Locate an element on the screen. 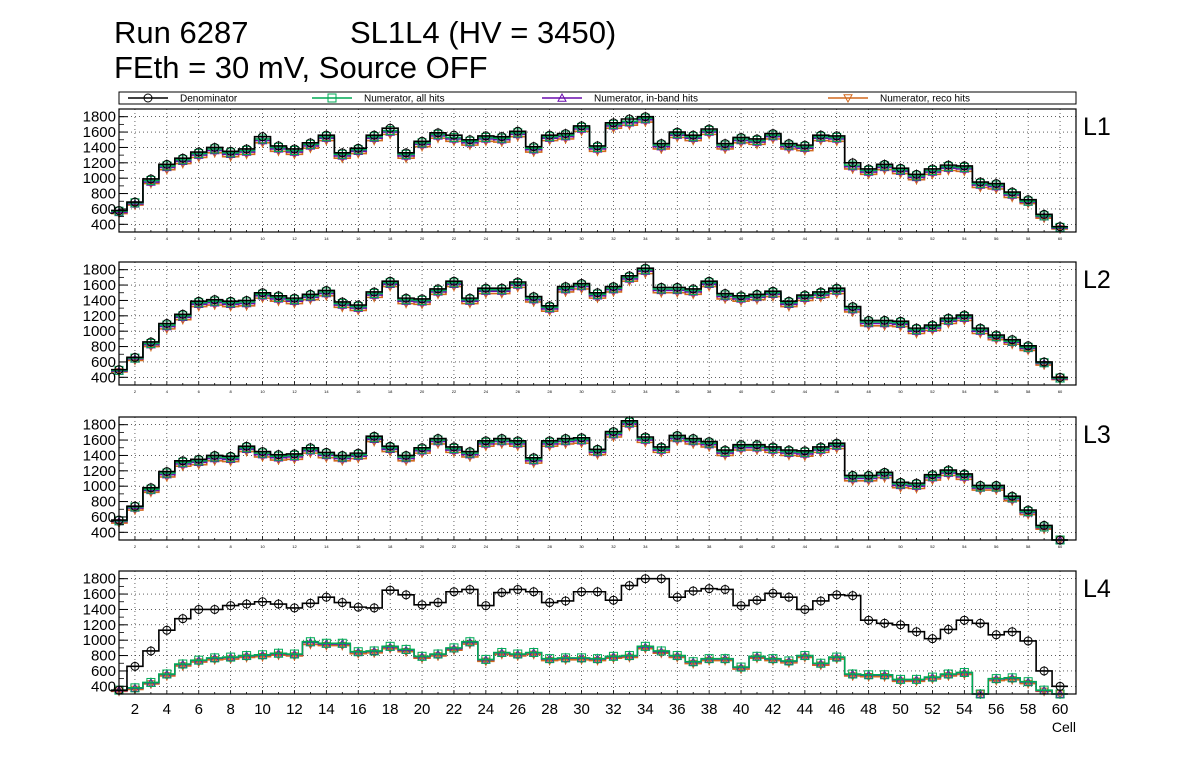  x-tick-label: 2 is located at coordinates (135, 238).